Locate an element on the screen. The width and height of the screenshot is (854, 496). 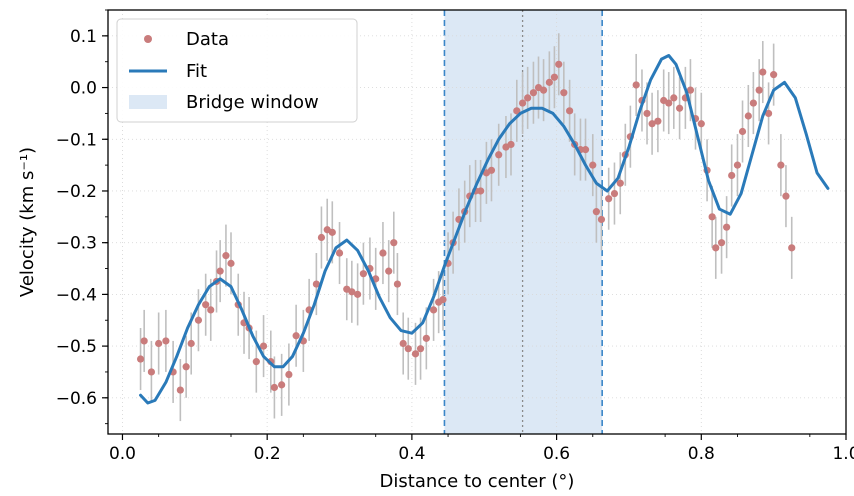
legend-label-bridge-window: Bridge window is located at coordinates (252, 102).